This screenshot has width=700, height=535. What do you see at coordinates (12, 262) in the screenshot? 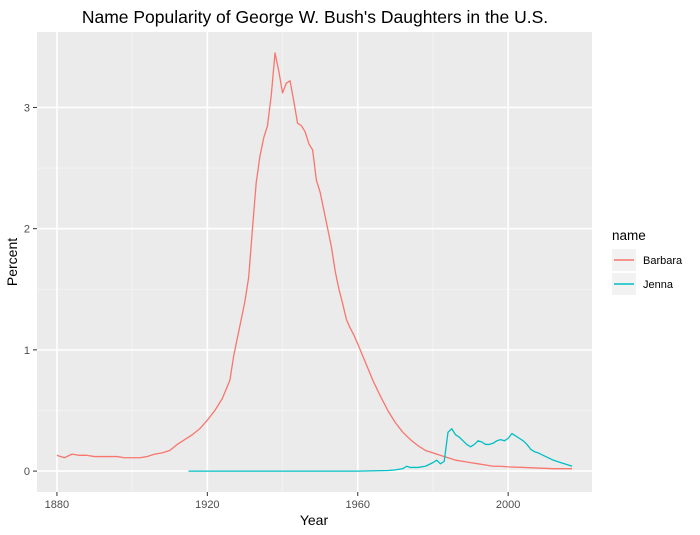
I see `y-axis-title: Percent` at bounding box center [12, 262].